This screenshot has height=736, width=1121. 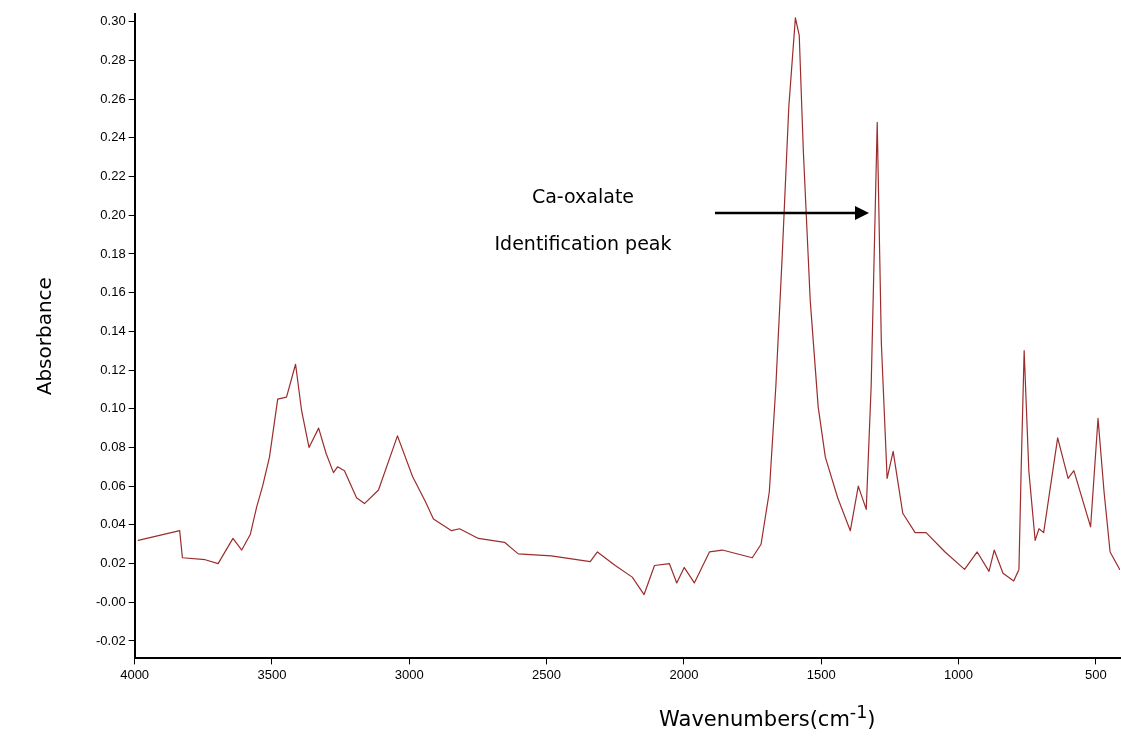 What do you see at coordinates (583, 243) in the screenshot?
I see `annotation: Identification peak` at bounding box center [583, 243].